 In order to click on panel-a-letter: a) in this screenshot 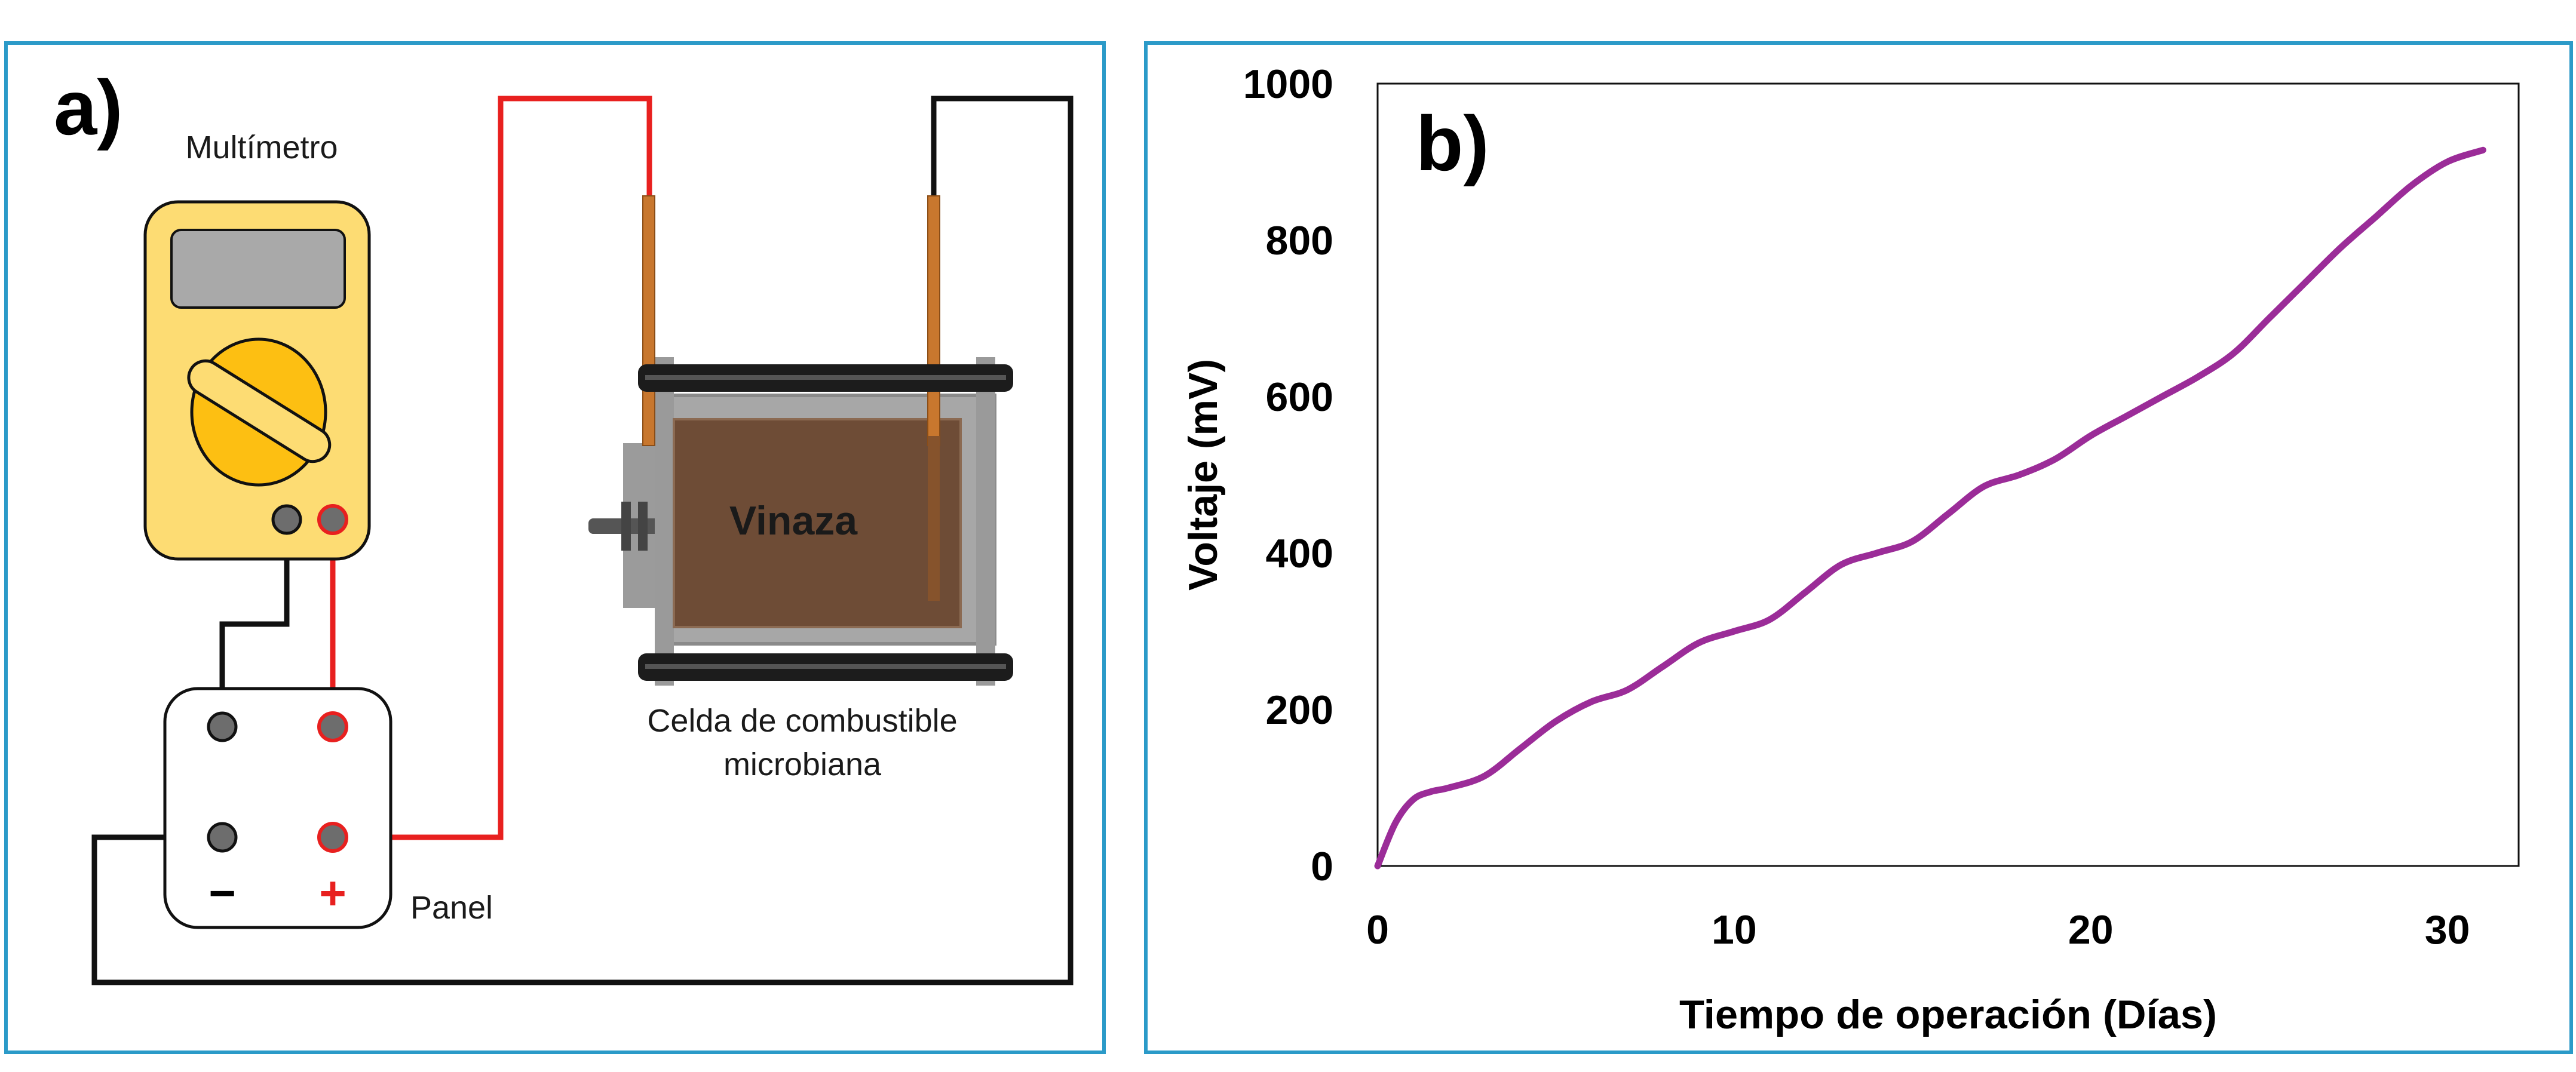, I will do `click(88, 107)`.